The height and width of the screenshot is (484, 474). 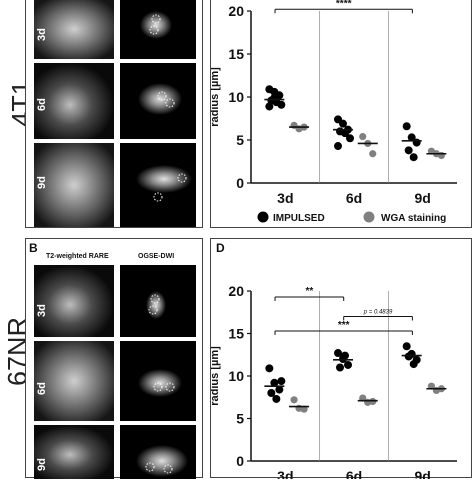 What do you see at coordinates (220, 248) in the screenshot?
I see `panel-letter-d: D` at bounding box center [220, 248].